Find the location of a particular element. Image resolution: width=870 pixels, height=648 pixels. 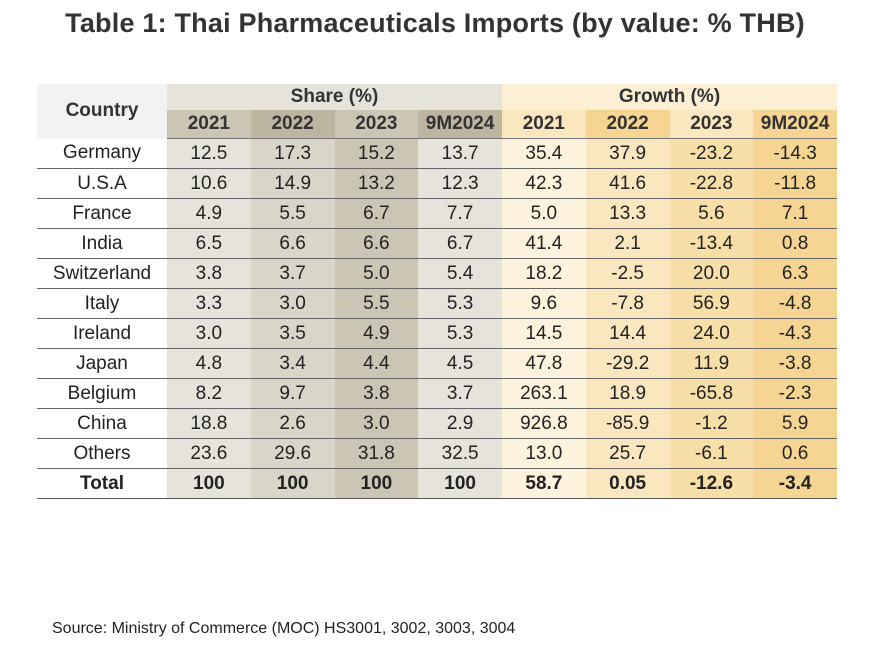

growth-cell: 5.9 is located at coordinates (795, 423).